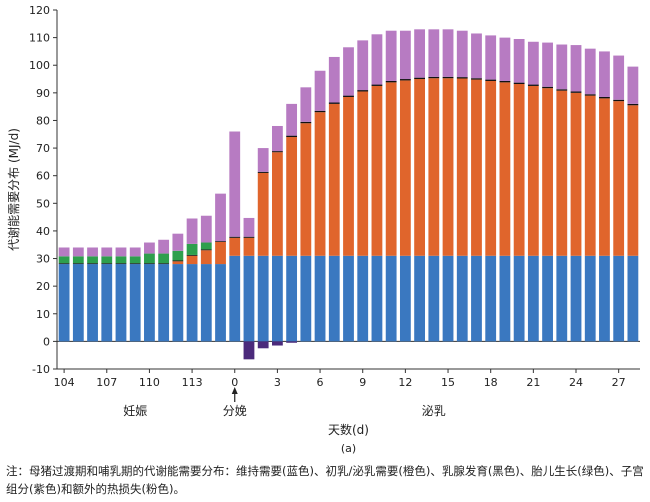 The width and height of the screenshot is (650, 502). I want to click on x-tick-label: 110, so click(149, 382).